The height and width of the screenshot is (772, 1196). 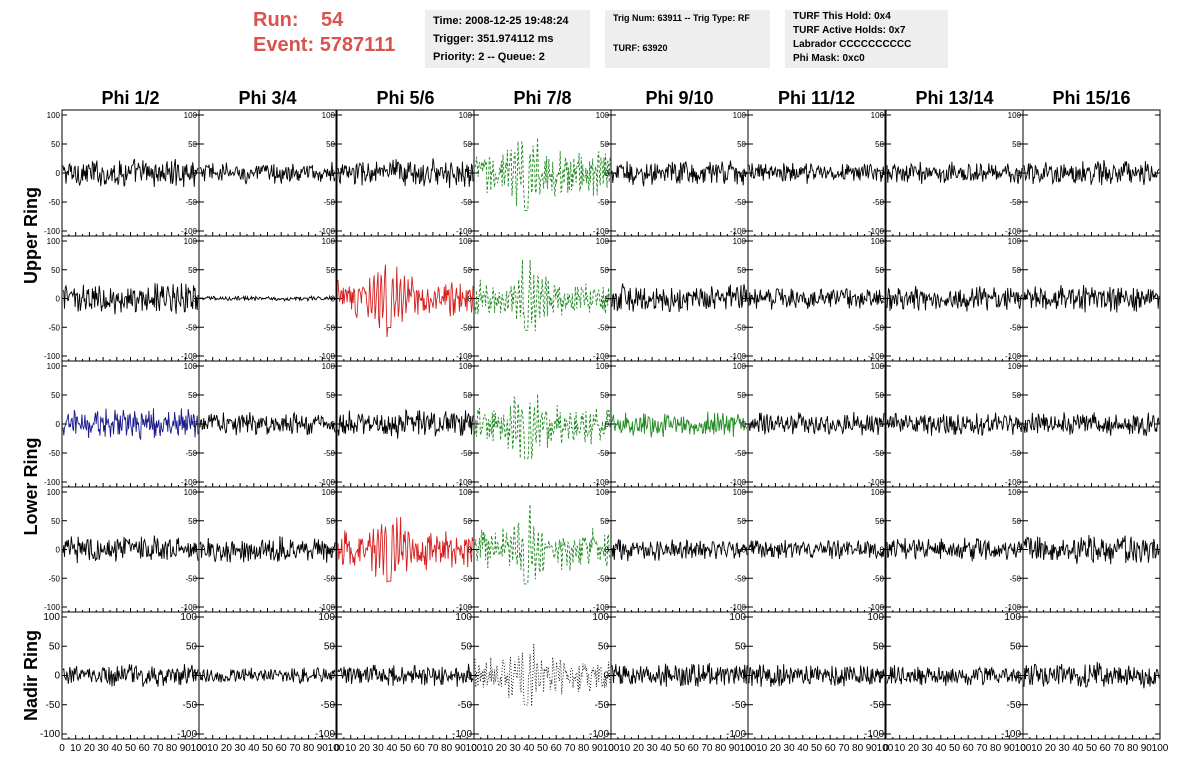 I want to click on phi-mask-text: Phi Mask: 0xc0, so click(x=829, y=58).